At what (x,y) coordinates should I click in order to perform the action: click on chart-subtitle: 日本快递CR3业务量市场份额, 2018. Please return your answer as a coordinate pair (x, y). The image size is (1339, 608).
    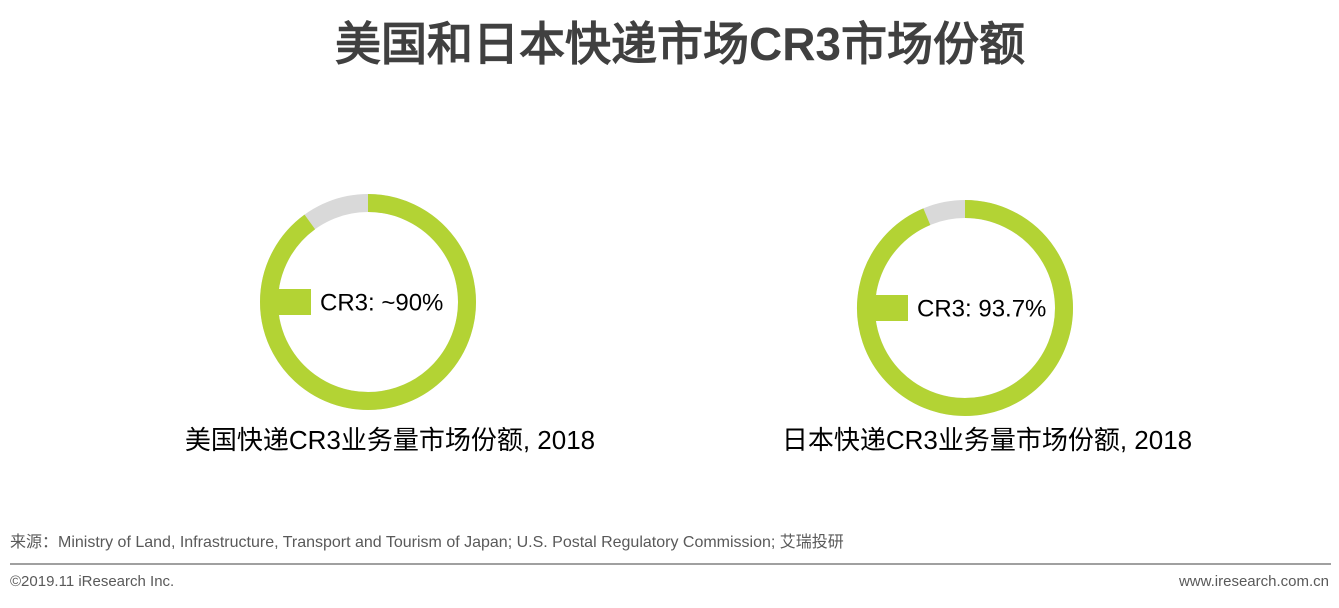
    Looking at the image, I should click on (987, 440).